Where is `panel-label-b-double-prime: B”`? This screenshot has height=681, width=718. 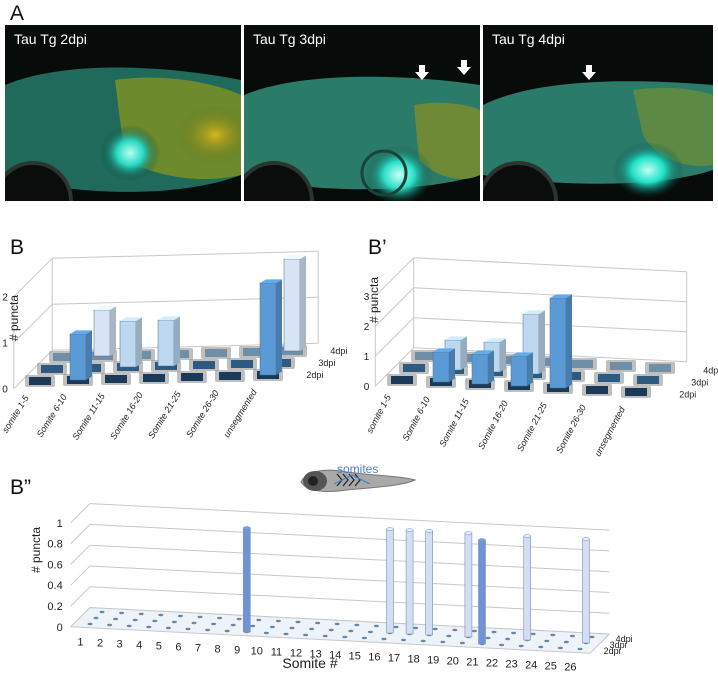
panel-label-b-double-prime: B” is located at coordinates (20, 487).